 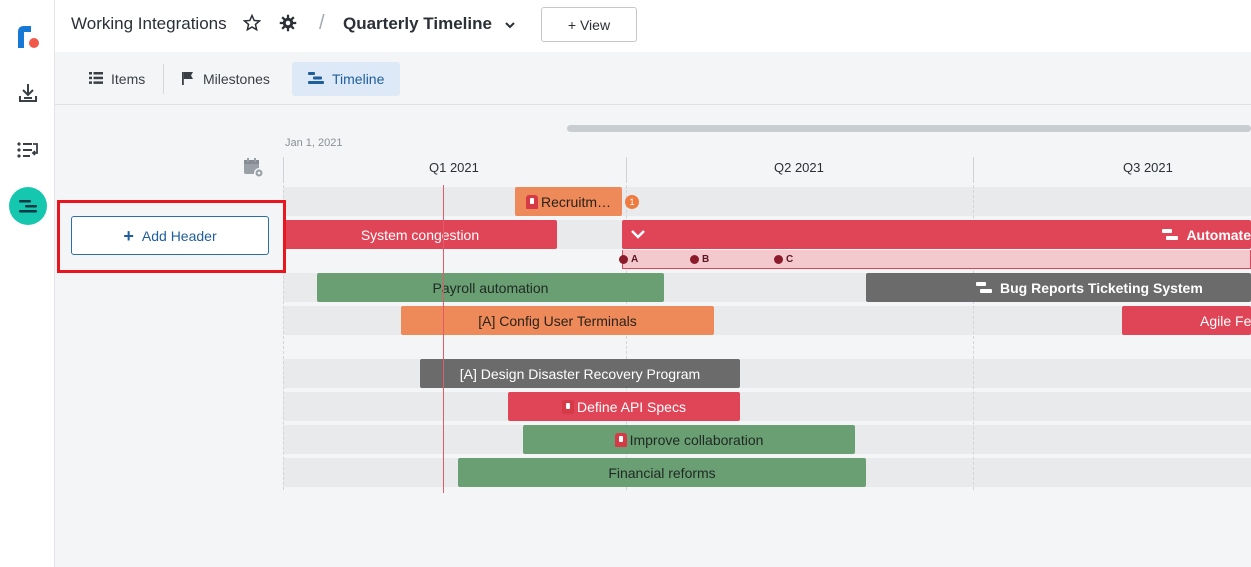 What do you see at coordinates (358, 79) in the screenshot?
I see `tab-timeline-label: Timeline` at bounding box center [358, 79].